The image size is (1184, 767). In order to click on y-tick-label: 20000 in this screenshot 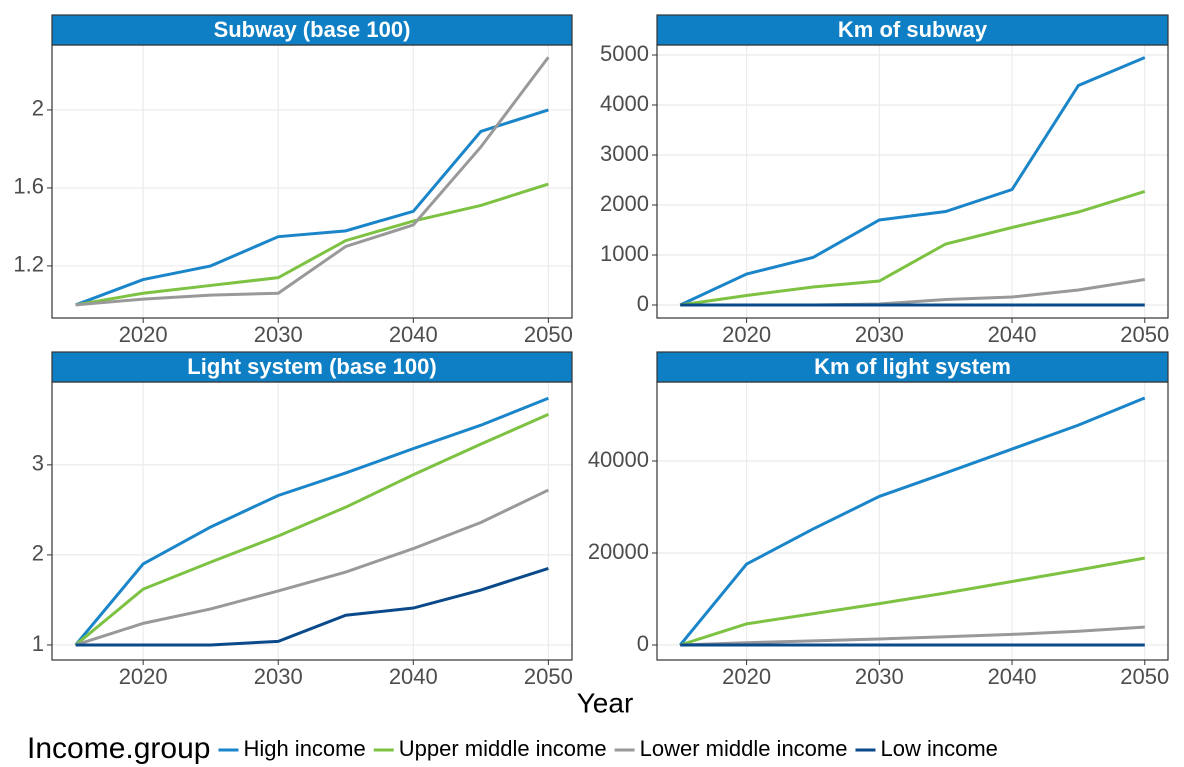, I will do `click(618, 551)`.